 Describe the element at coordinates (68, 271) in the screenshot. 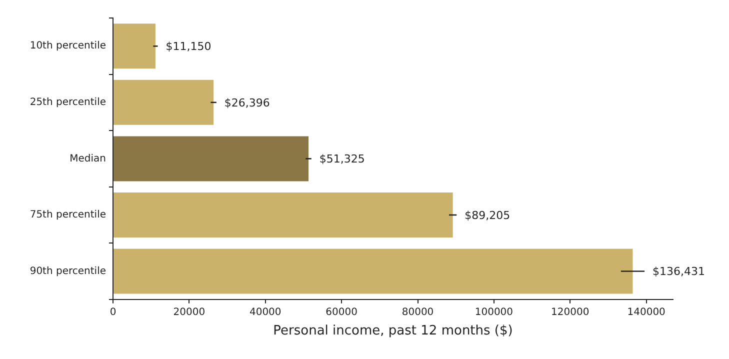

I see `y-tick-label: 90th percentile` at that location.